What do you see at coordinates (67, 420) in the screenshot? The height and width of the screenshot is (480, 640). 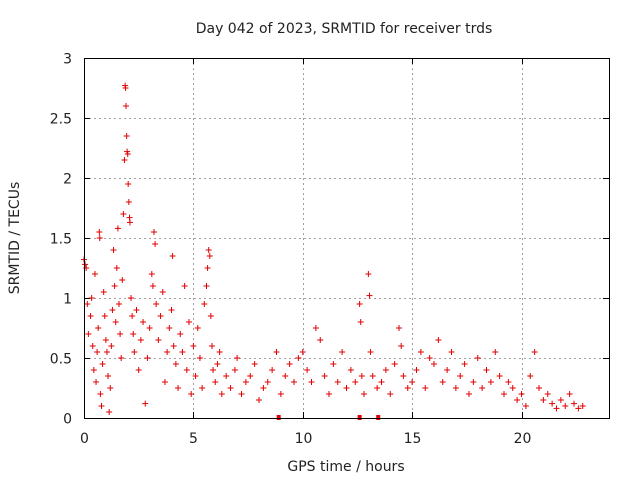 I see `y-tick-label: 0` at bounding box center [67, 420].